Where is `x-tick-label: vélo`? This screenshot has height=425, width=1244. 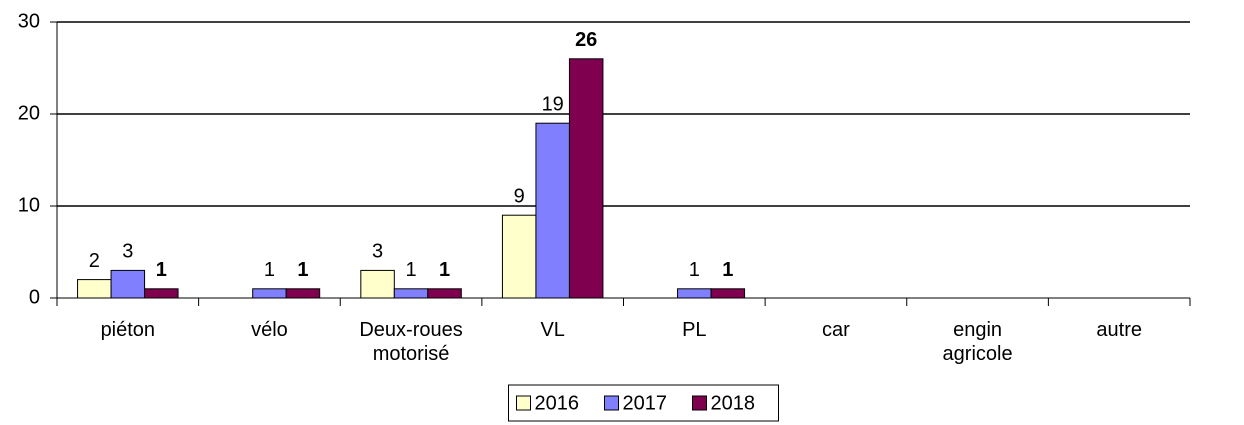
x-tick-label: vélo is located at coordinates (269, 330).